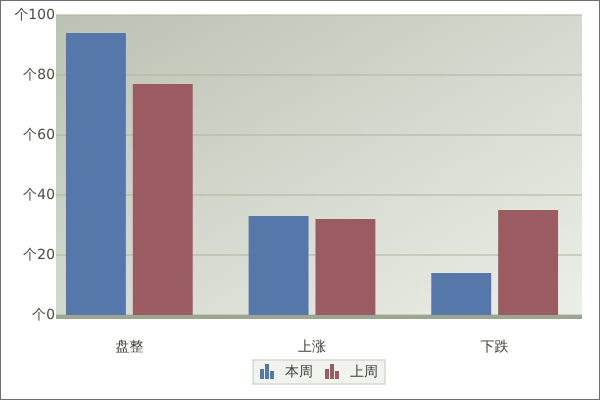 The width and height of the screenshot is (600, 400). I want to click on y-tick-label: 80, so click(46, 75).